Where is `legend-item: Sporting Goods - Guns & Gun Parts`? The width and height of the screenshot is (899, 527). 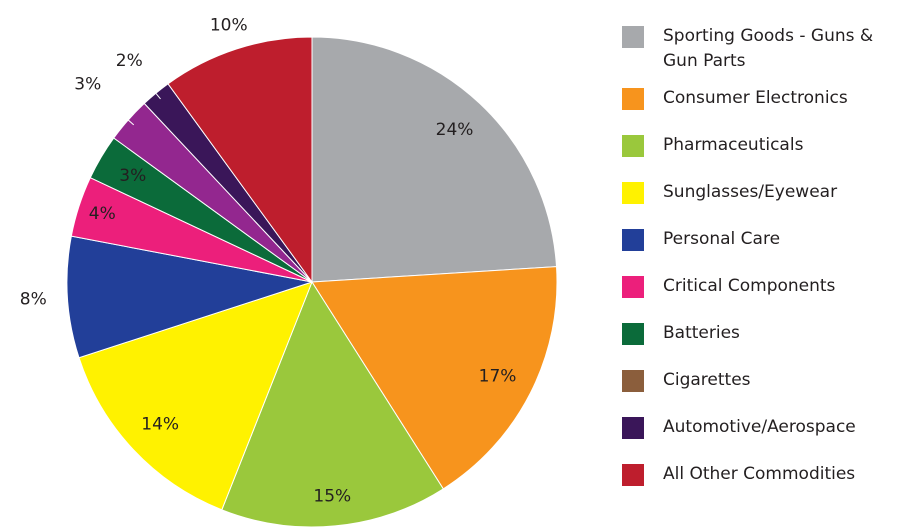
legend-item: Sporting Goods - Guns & Gun Parts is located at coordinates (757, 56).